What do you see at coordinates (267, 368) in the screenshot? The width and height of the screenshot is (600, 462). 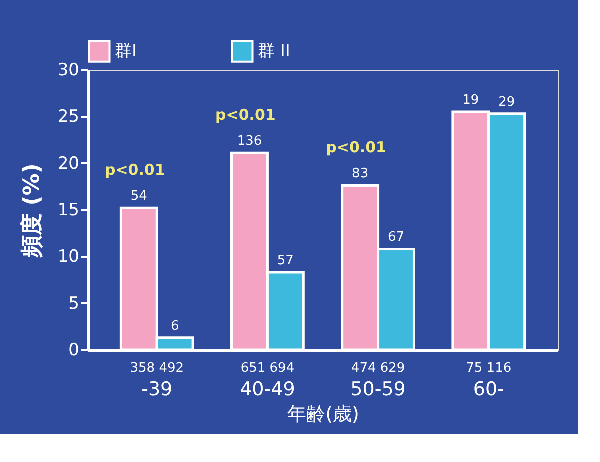 I see `text: 651 694` at bounding box center [267, 368].